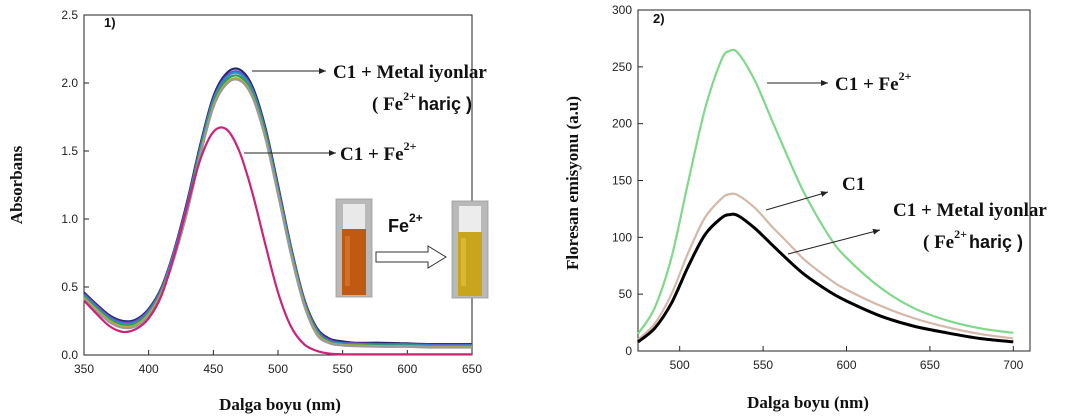 This screenshot has width=1083, height=417. I want to click on panel-1-x-tick-label: 500, so click(278, 369).